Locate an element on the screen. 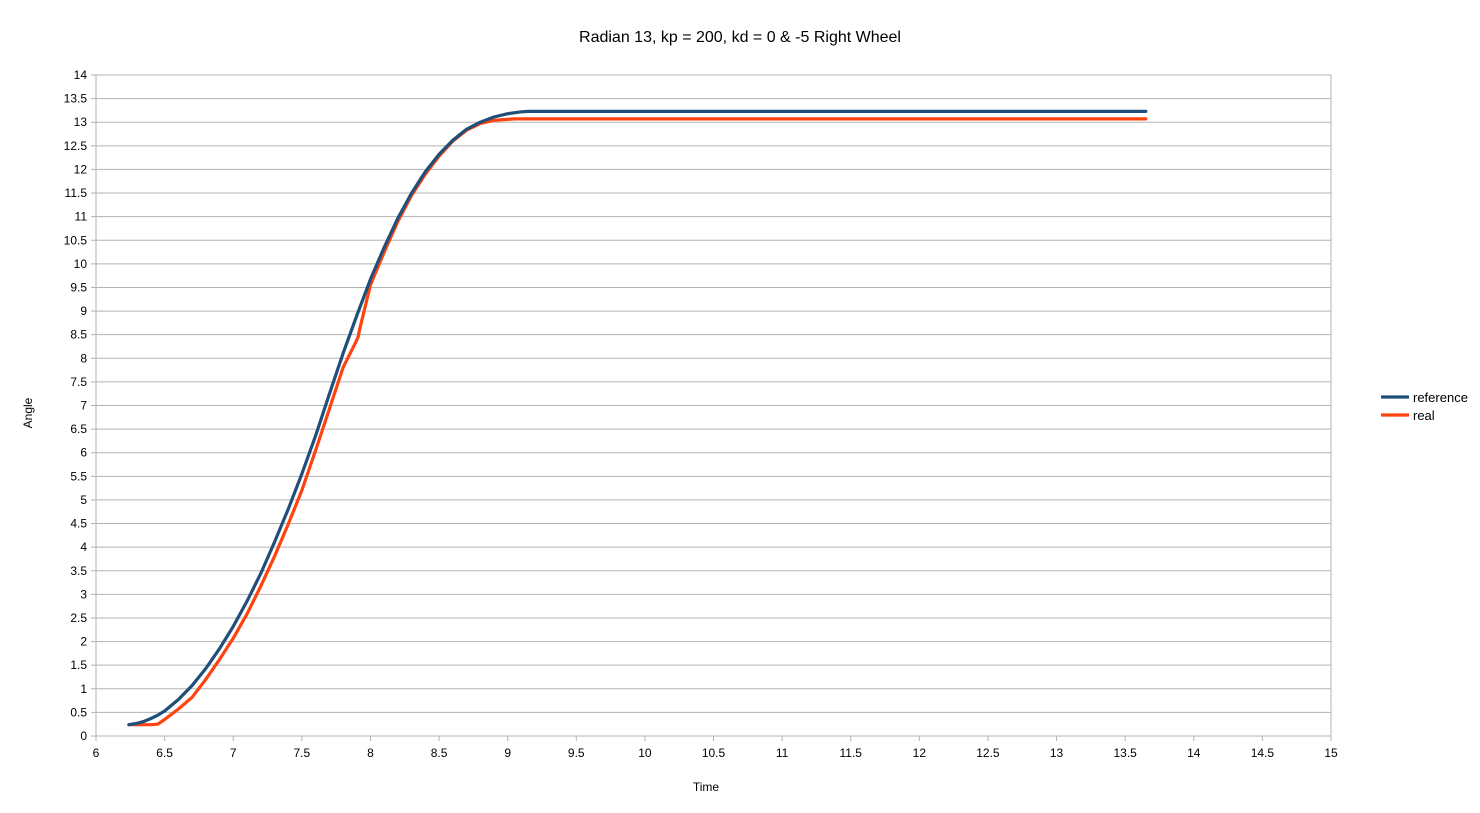 Image resolution: width=1480 pixels, height=813 pixels. x-tick-label: 10.5 is located at coordinates (714, 753).